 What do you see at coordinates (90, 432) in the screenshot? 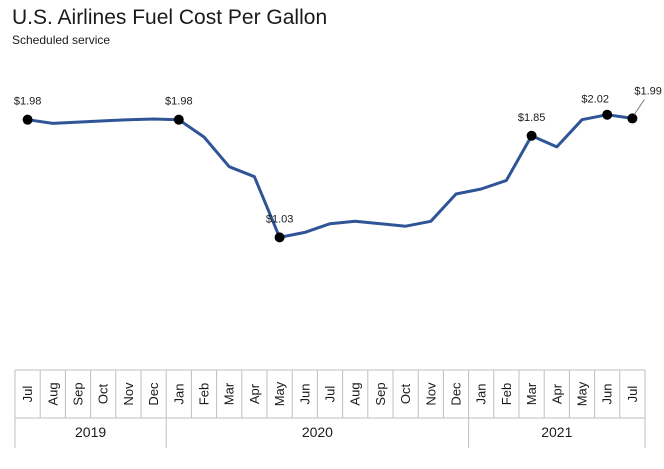
I see `year-label: 2019` at bounding box center [90, 432].